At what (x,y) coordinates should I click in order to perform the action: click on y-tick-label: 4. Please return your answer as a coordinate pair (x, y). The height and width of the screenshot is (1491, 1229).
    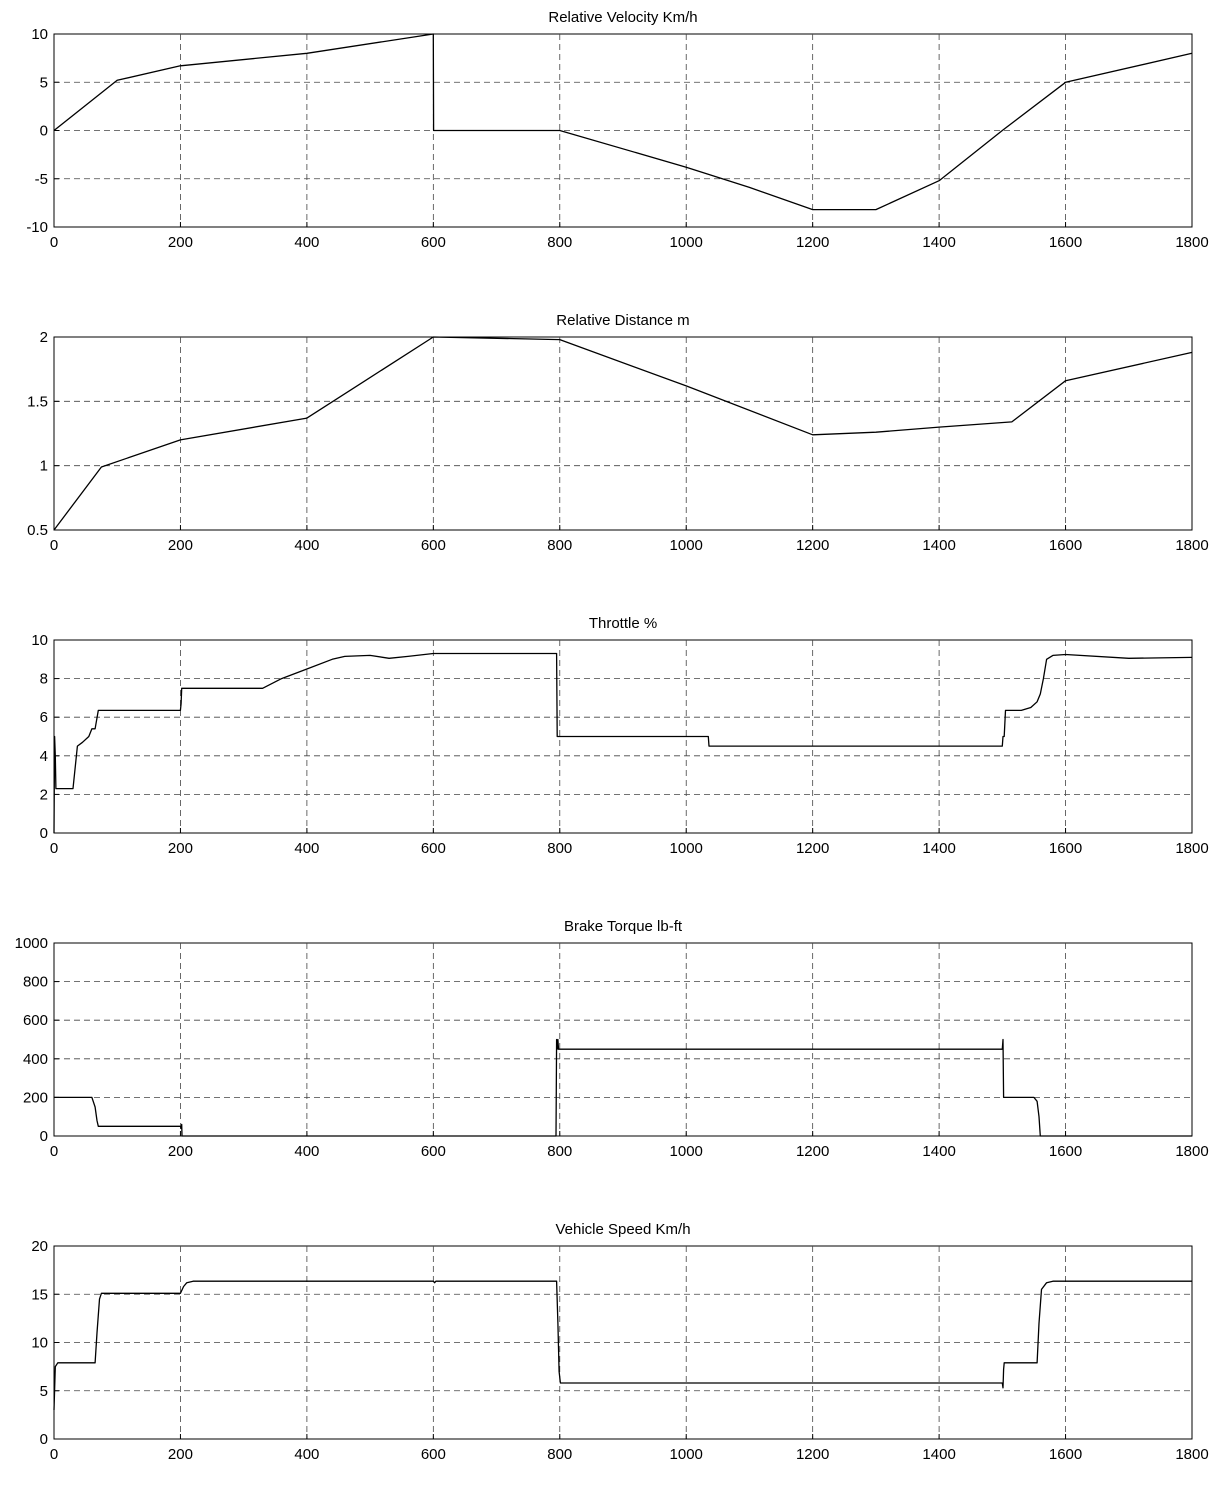
    Looking at the image, I should click on (44, 756).